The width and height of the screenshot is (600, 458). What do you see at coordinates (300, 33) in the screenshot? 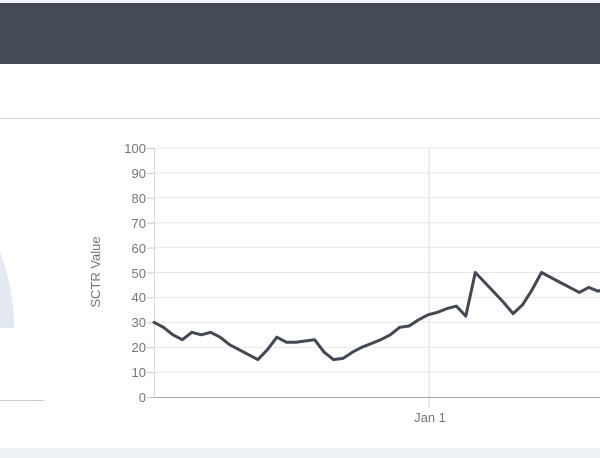
I see `app-header-bar` at bounding box center [300, 33].